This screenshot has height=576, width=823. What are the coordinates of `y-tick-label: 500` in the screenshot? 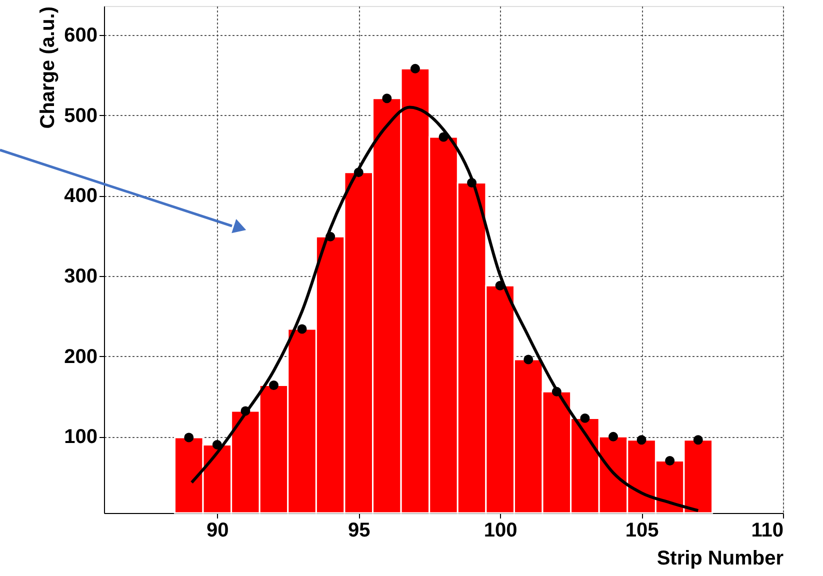 It's located at (81, 115).